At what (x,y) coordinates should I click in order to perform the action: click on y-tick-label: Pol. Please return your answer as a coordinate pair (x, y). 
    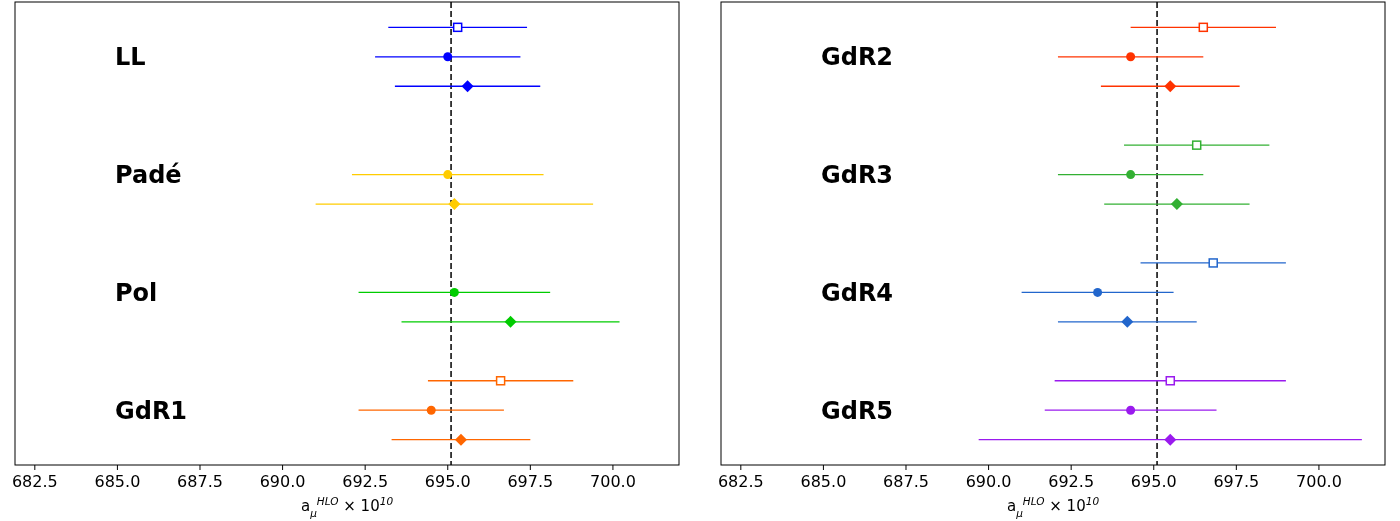
    Looking at the image, I should click on (136, 292).